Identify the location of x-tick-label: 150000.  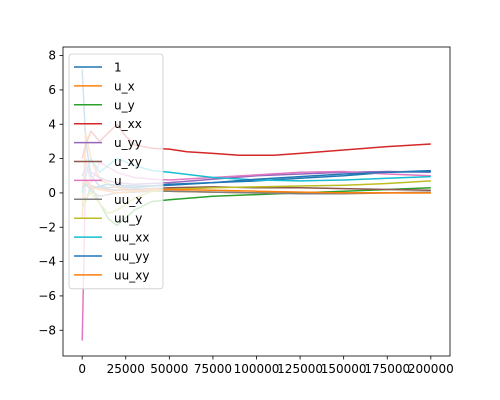
(344, 369).